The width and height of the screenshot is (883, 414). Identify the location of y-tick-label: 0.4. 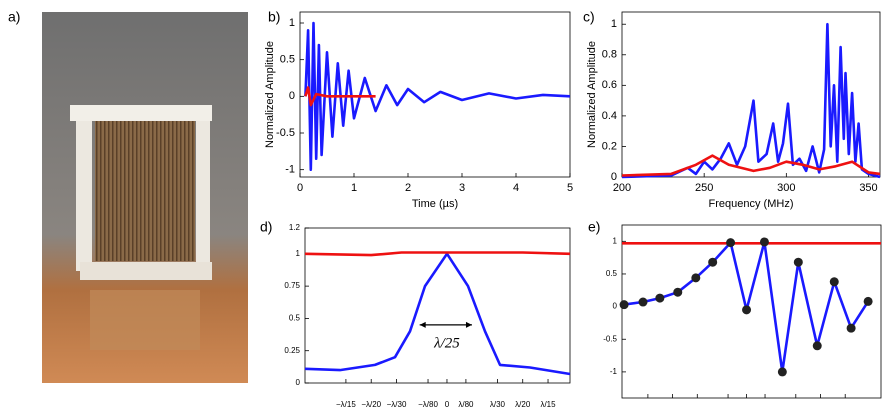
(609, 116).